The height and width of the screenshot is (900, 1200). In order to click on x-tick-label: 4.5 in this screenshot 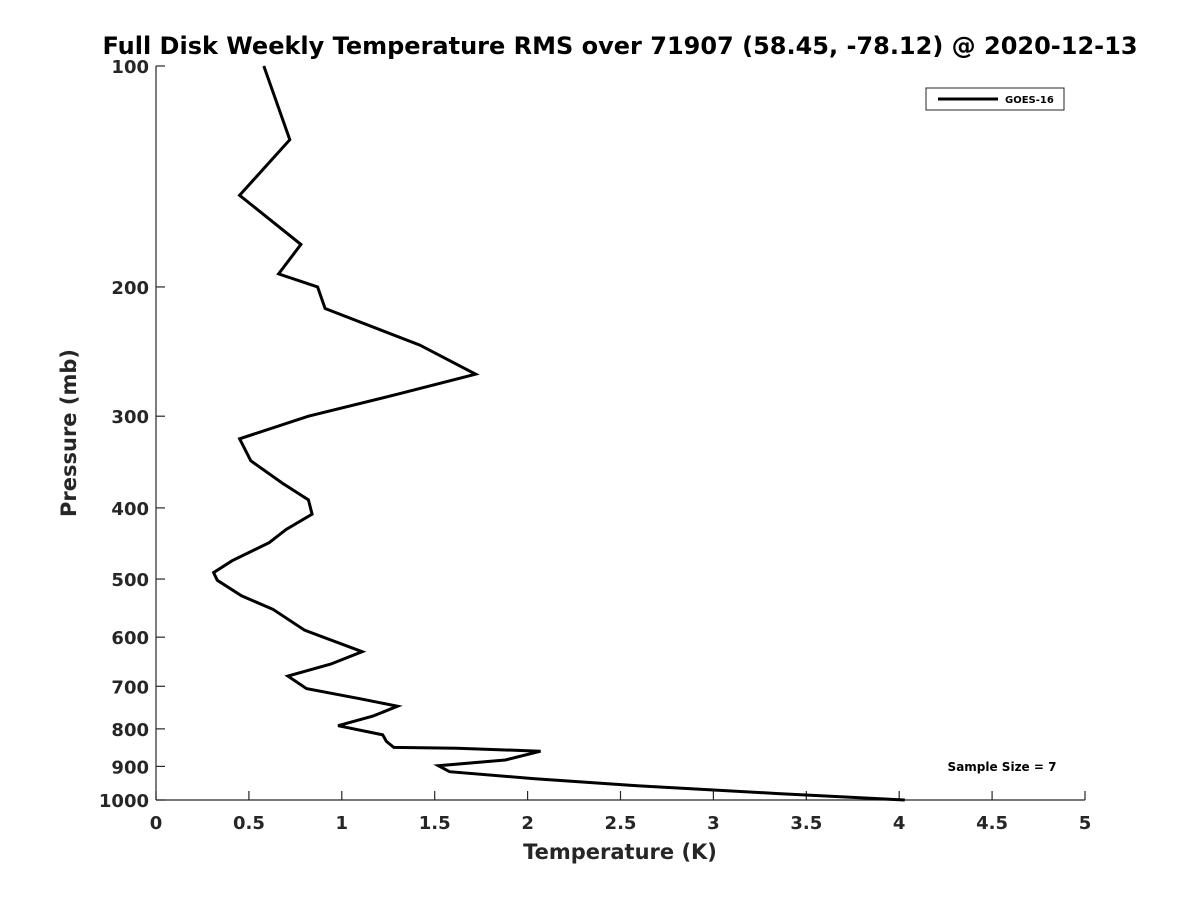, I will do `click(992, 823)`.